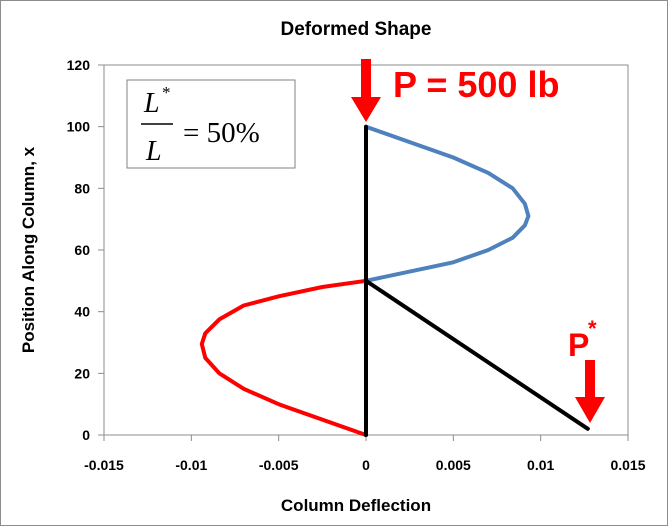  What do you see at coordinates (79, 65) in the screenshot?
I see `y-tick-label: 120` at bounding box center [79, 65].